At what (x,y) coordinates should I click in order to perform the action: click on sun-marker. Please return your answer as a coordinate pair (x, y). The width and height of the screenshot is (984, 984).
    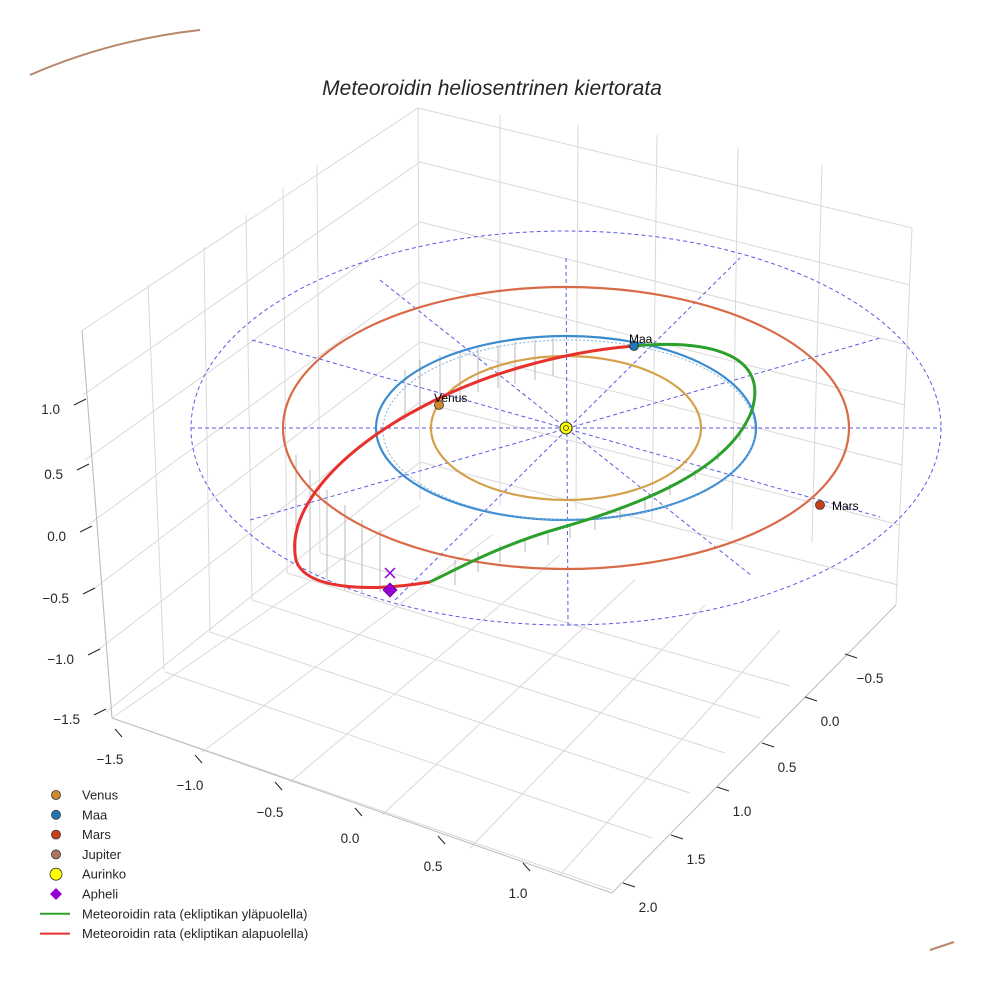
    Looking at the image, I should click on (566, 428).